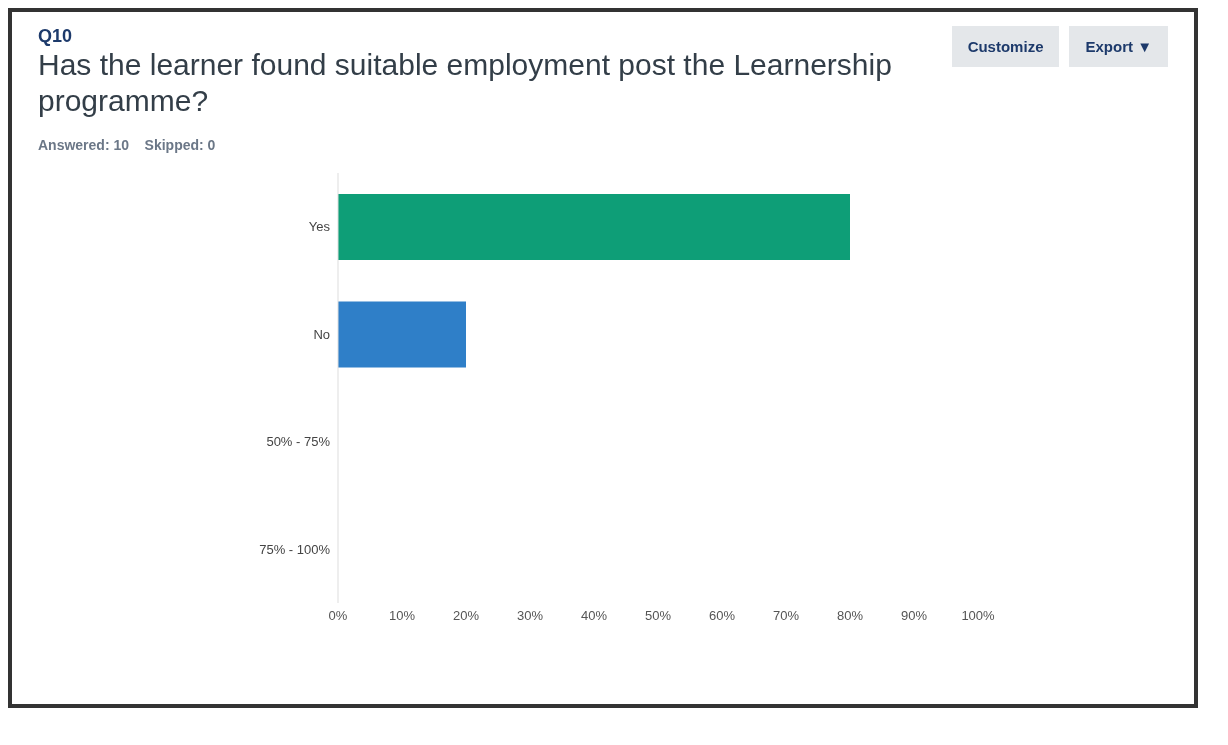 The width and height of the screenshot is (1228, 745). What do you see at coordinates (914, 616) in the screenshot?
I see `x-tick-label: 90%` at bounding box center [914, 616].